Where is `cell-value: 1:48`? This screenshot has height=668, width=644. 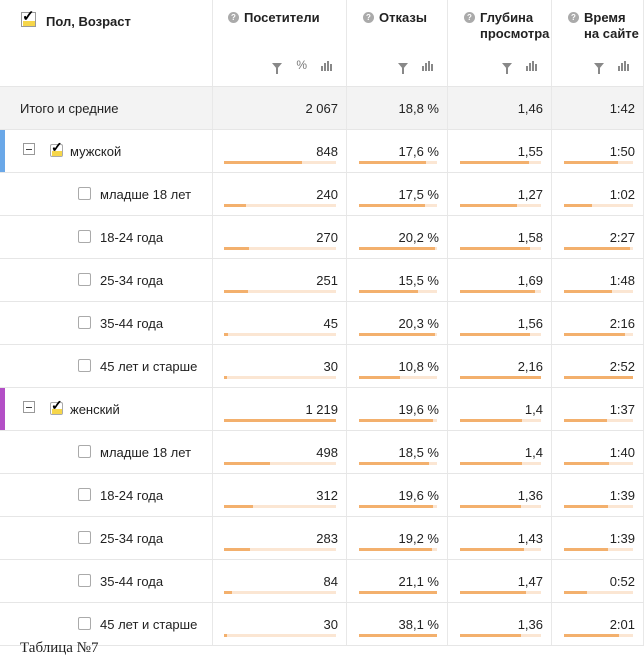 cell-value: 1:48 is located at coordinates (622, 280).